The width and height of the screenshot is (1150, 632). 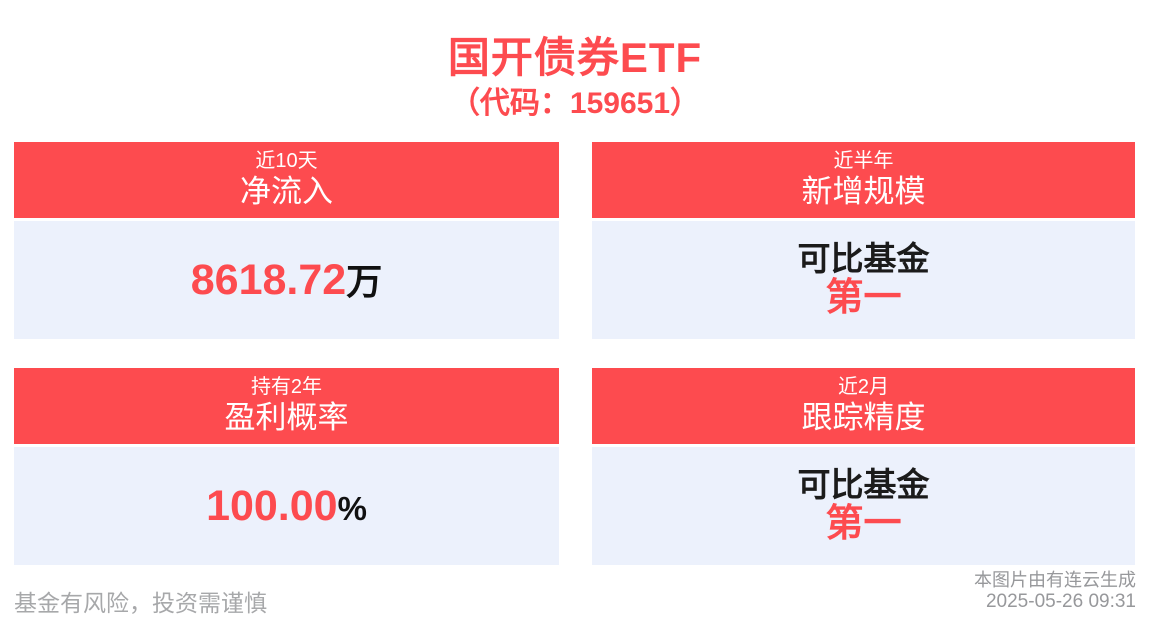 I want to click on card-new-scale-body: 可比基金 第一, so click(x=863, y=280).